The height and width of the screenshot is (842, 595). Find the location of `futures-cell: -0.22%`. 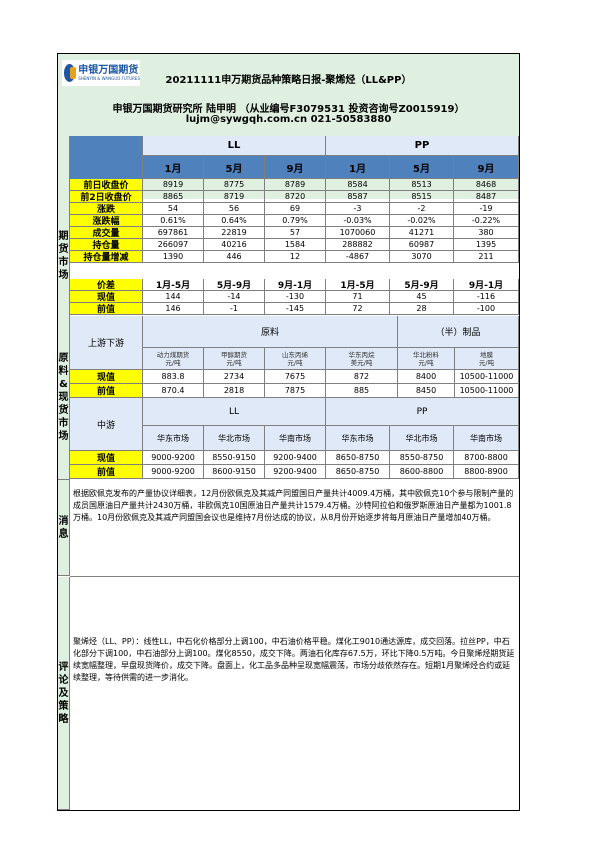

futures-cell: -0.22% is located at coordinates (486, 221).